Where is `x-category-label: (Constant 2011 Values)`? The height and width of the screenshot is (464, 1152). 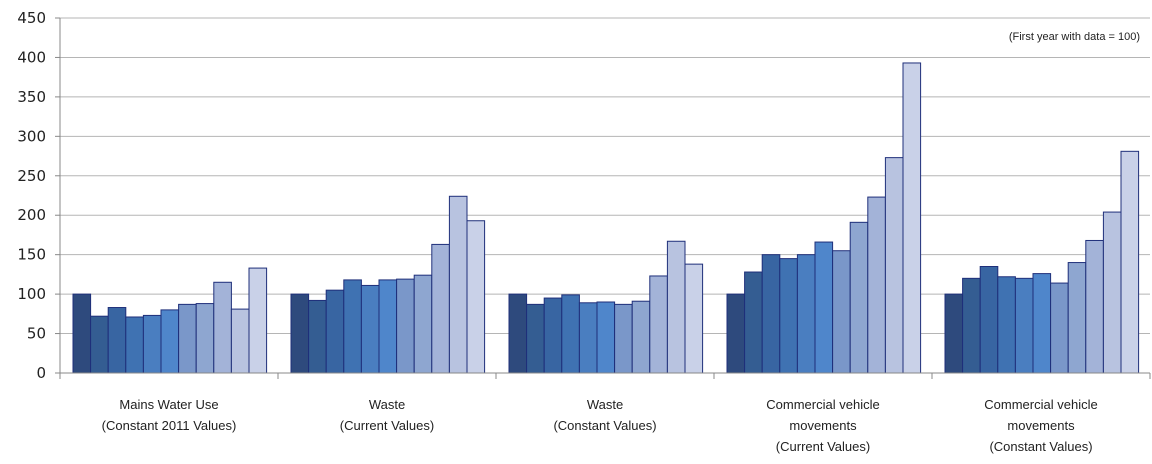
x-category-label: (Constant 2011 Values) is located at coordinates (169, 425).